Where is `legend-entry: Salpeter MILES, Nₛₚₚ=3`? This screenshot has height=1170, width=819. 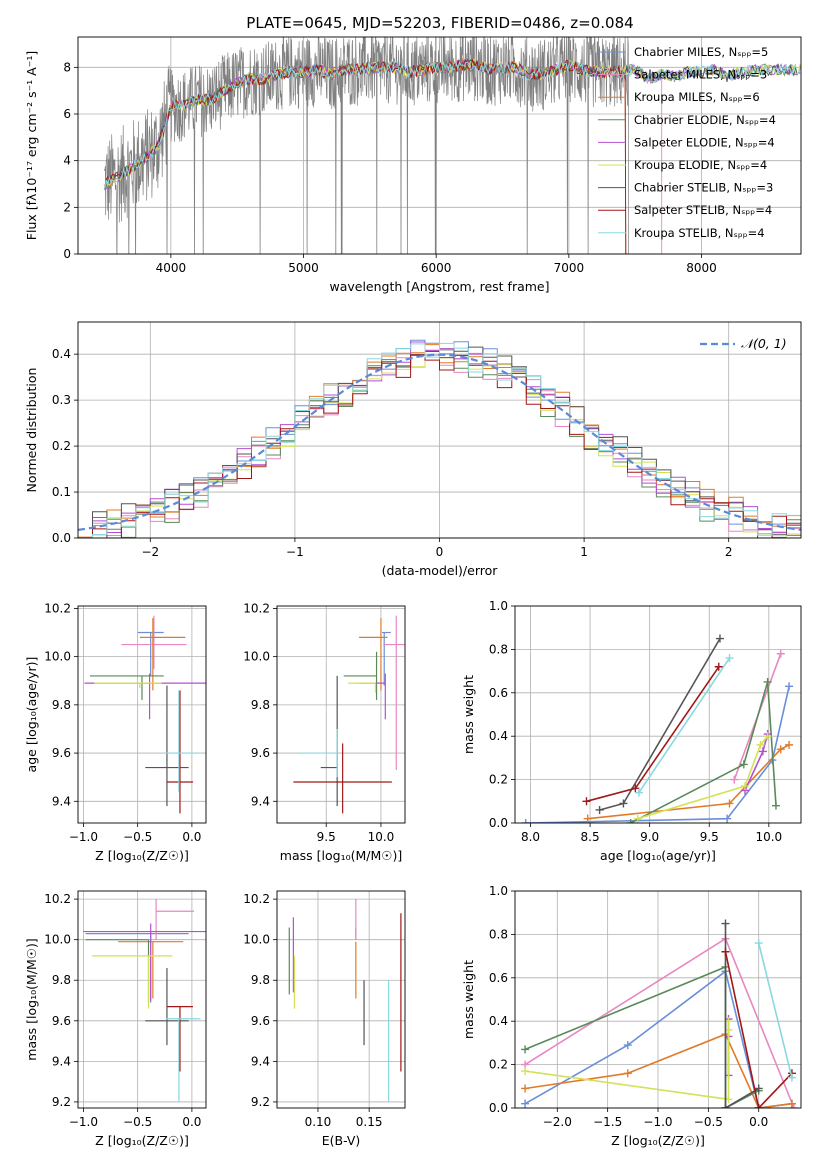
legend-entry: Salpeter MILES, Nₛₚₚ=3 is located at coordinates (700, 75).